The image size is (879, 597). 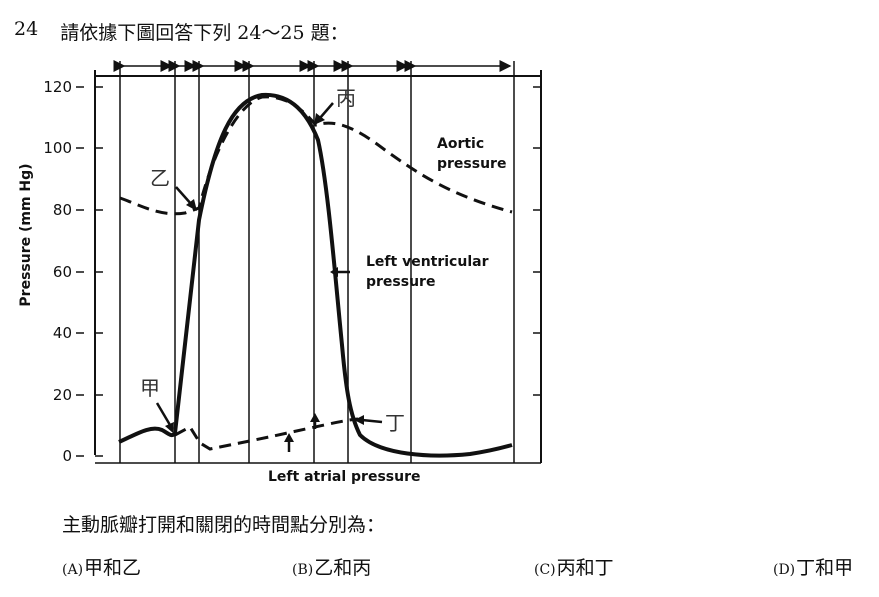 I want to click on question-header: 24 請依據下圖回答下列 24～25 題：, so click(x=181, y=31).